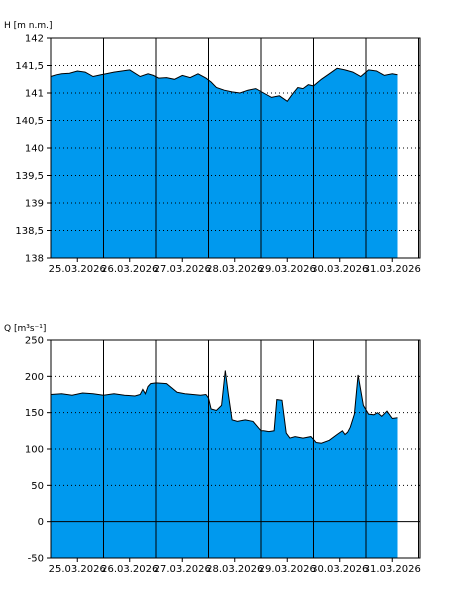 Image resolution: width=450 pixels, height=600 pixels. What do you see at coordinates (34, 94) in the screenshot?
I see `water-level-y-tick-label: 141` at bounding box center [34, 94].